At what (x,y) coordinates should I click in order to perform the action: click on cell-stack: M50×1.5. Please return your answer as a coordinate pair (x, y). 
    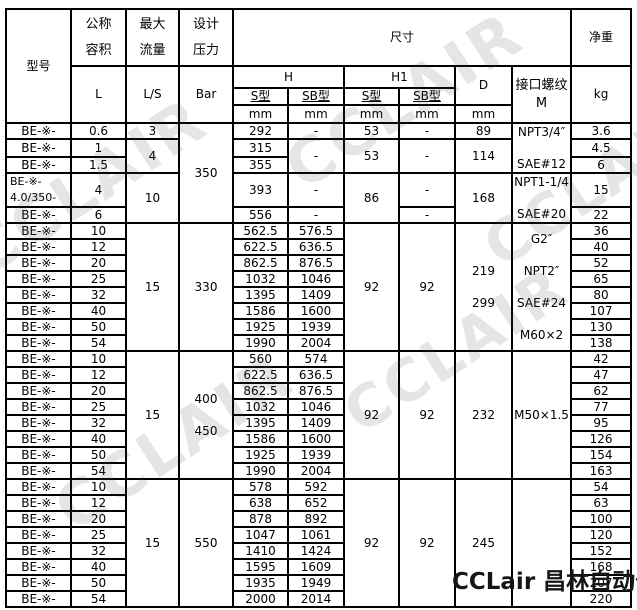
    Looking at the image, I should click on (541, 415).